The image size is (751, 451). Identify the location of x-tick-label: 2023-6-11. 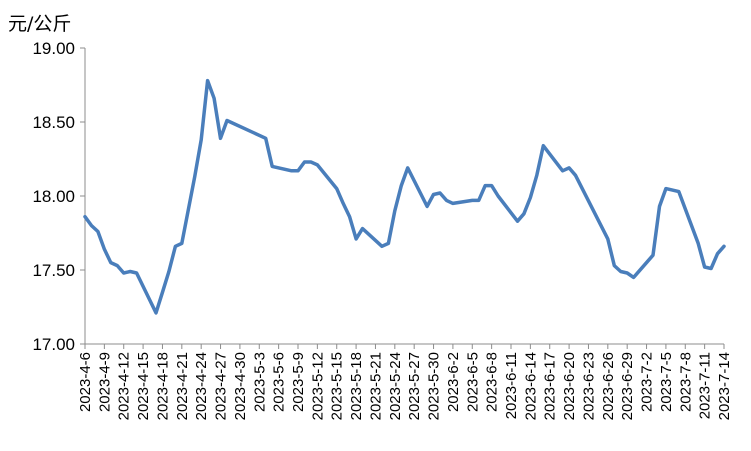
(511, 385).